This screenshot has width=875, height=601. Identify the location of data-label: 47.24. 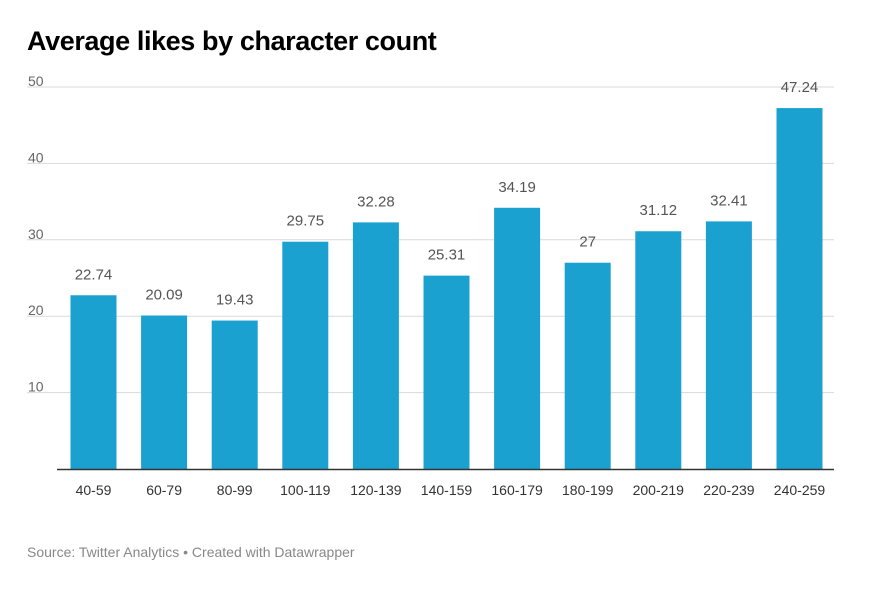
(800, 87).